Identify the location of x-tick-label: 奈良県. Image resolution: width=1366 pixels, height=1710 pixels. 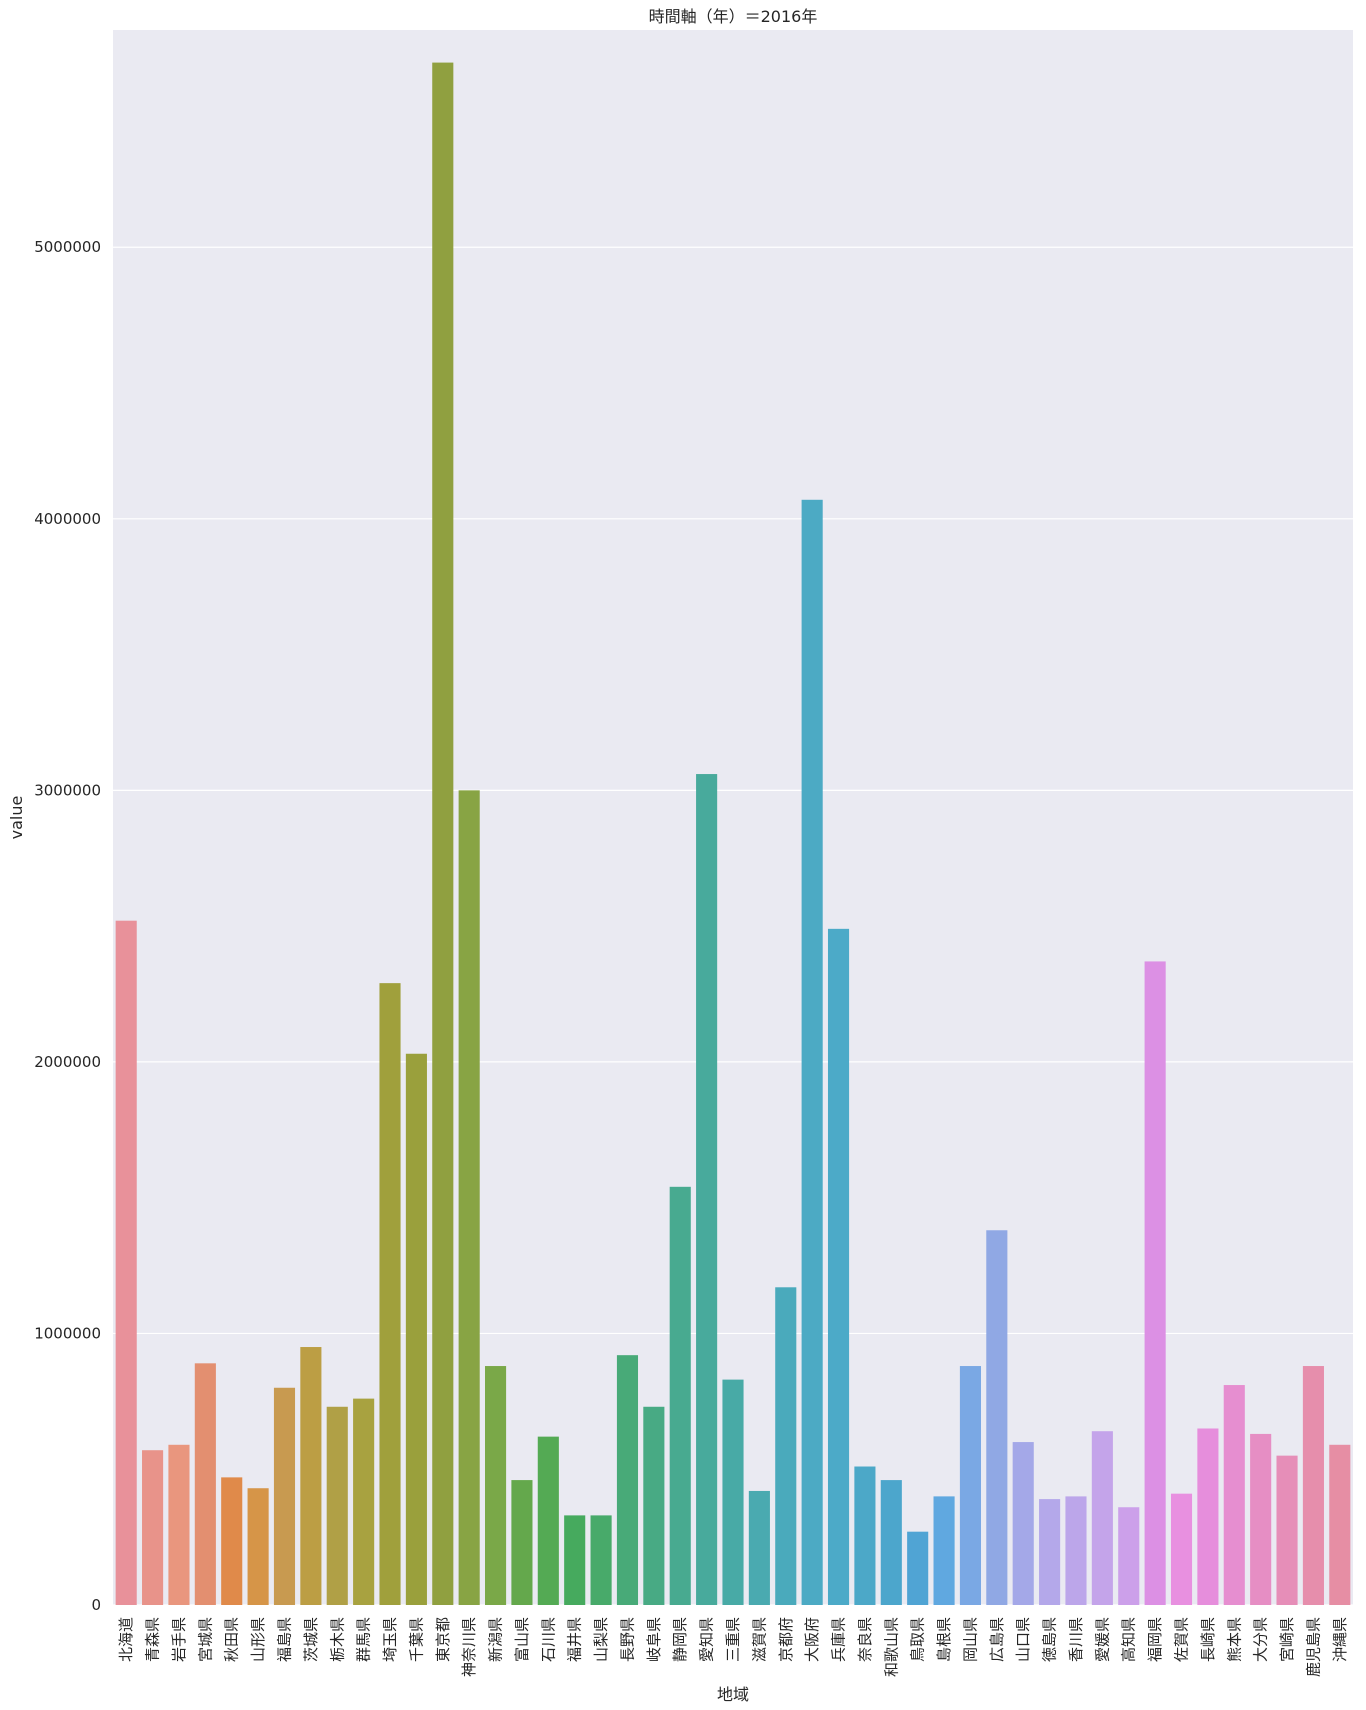
(865, 1639).